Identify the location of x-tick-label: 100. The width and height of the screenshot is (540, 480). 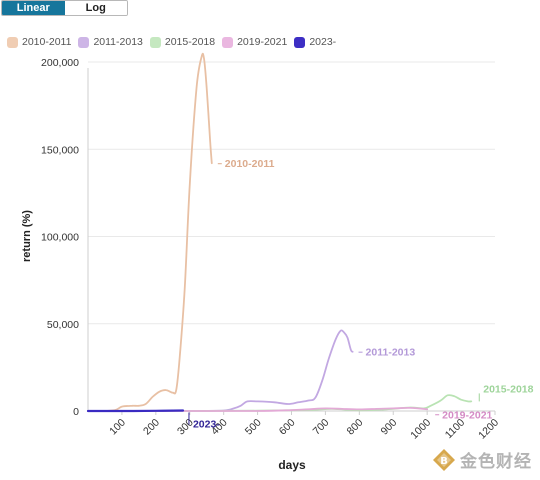
(117, 427).